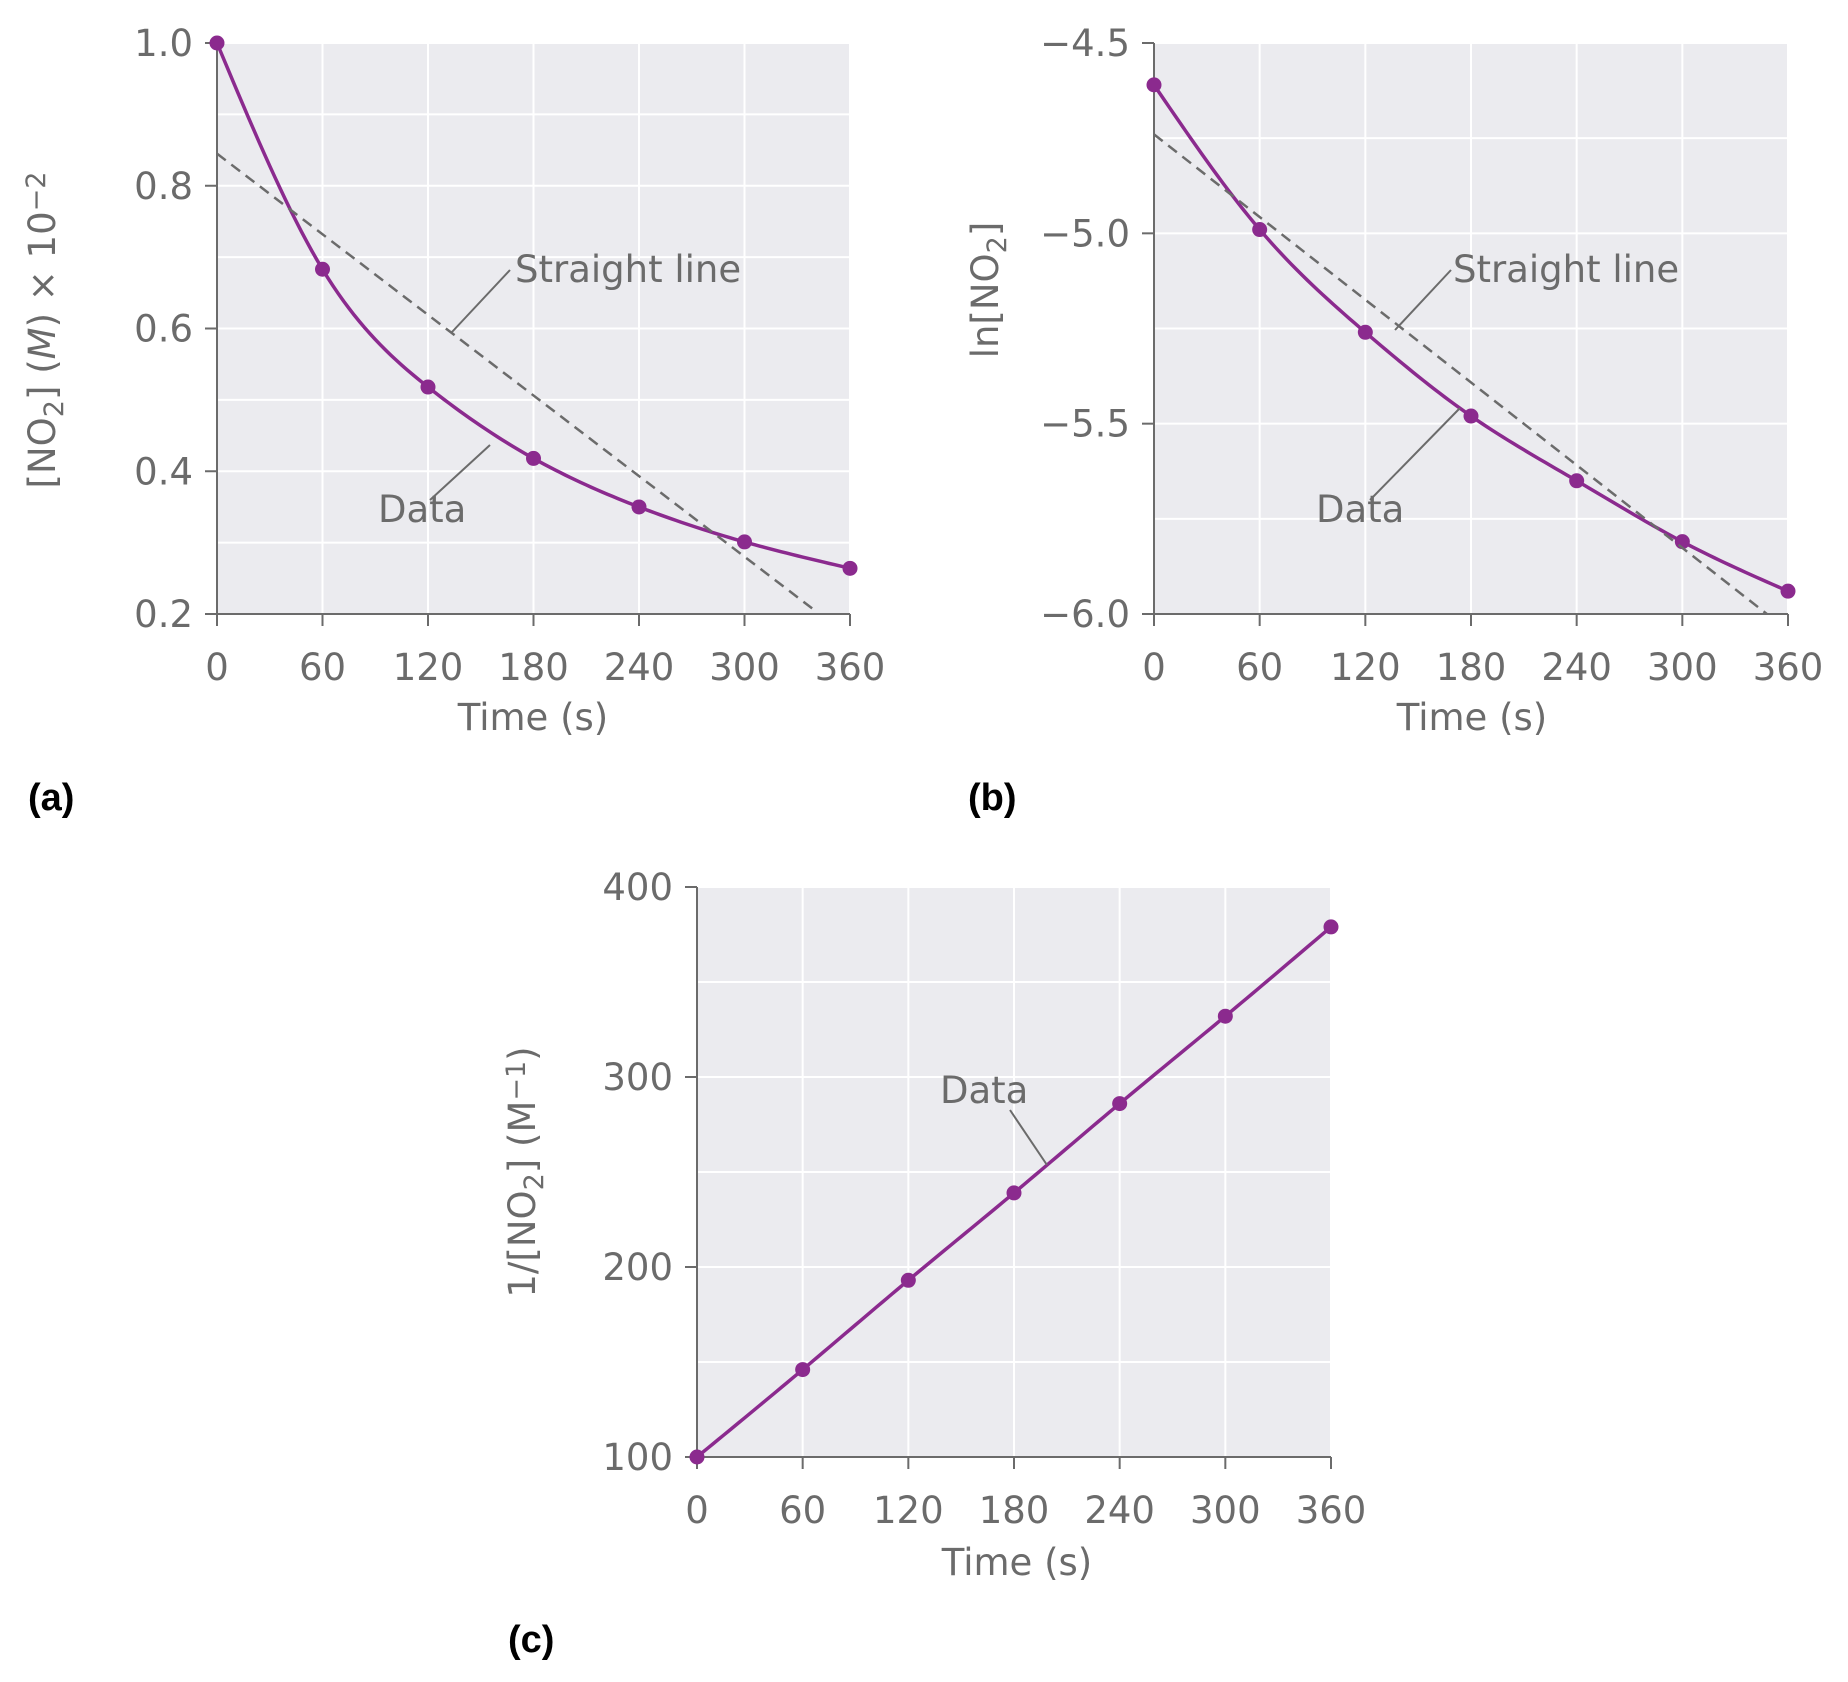 This screenshot has height=1682, width=1848. Describe the element at coordinates (637, 1457) in the screenshot. I see `y-tick-label: 100` at that location.